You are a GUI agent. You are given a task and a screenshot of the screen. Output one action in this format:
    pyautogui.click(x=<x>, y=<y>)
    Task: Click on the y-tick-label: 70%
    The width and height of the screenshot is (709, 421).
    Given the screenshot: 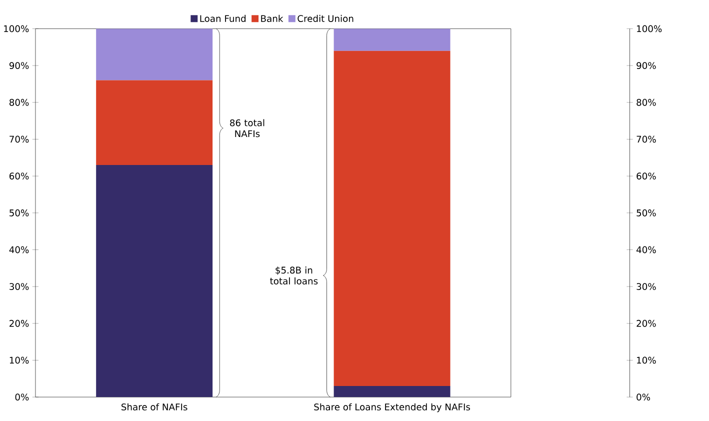 What is the action you would take?
    pyautogui.click(x=19, y=139)
    